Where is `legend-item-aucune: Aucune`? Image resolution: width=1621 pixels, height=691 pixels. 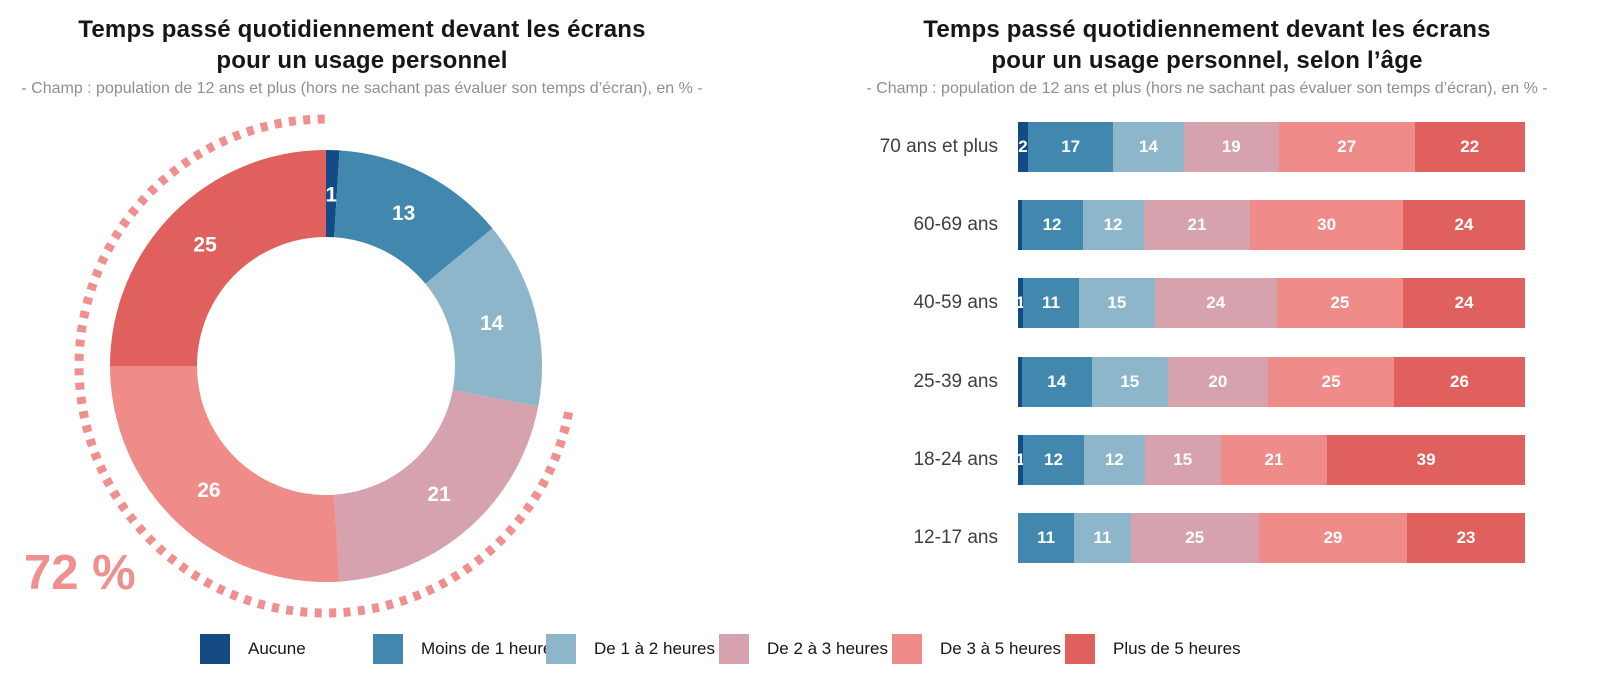 legend-item-aucune: Aucune is located at coordinates (253, 649).